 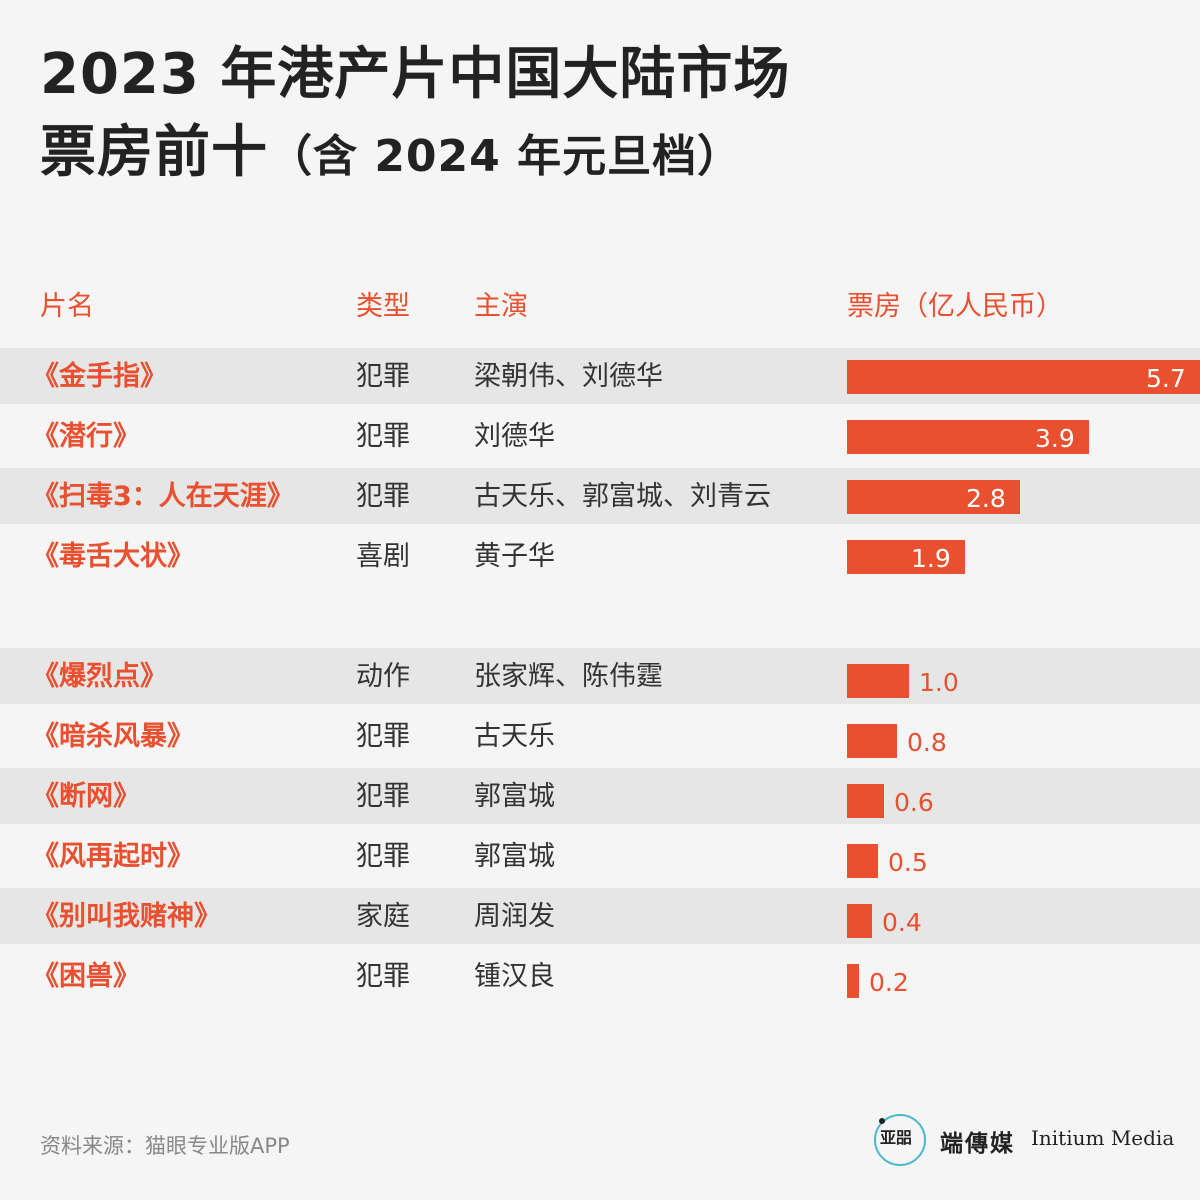 What do you see at coordinates (622, 496) in the screenshot?
I see `film-cast: 古天乐、郭富城、刘青云` at bounding box center [622, 496].